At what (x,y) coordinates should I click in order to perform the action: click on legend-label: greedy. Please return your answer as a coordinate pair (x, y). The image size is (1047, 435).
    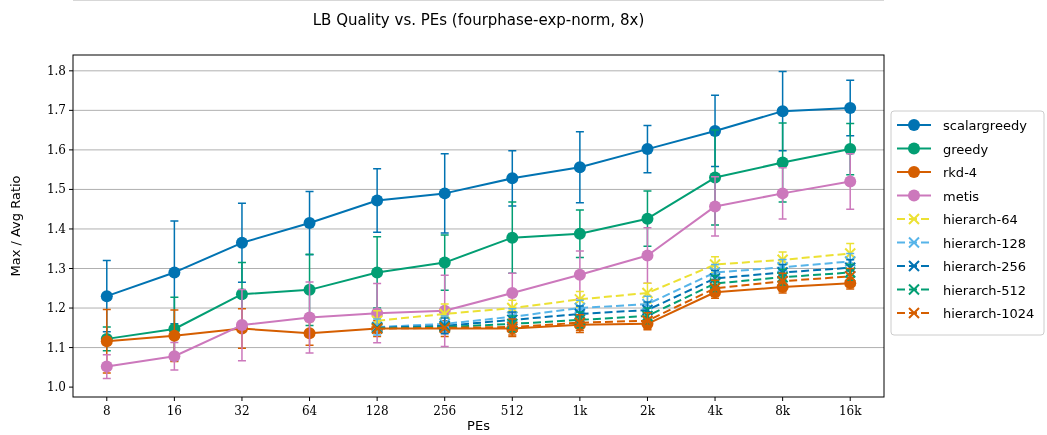
    Looking at the image, I should click on (966, 149).